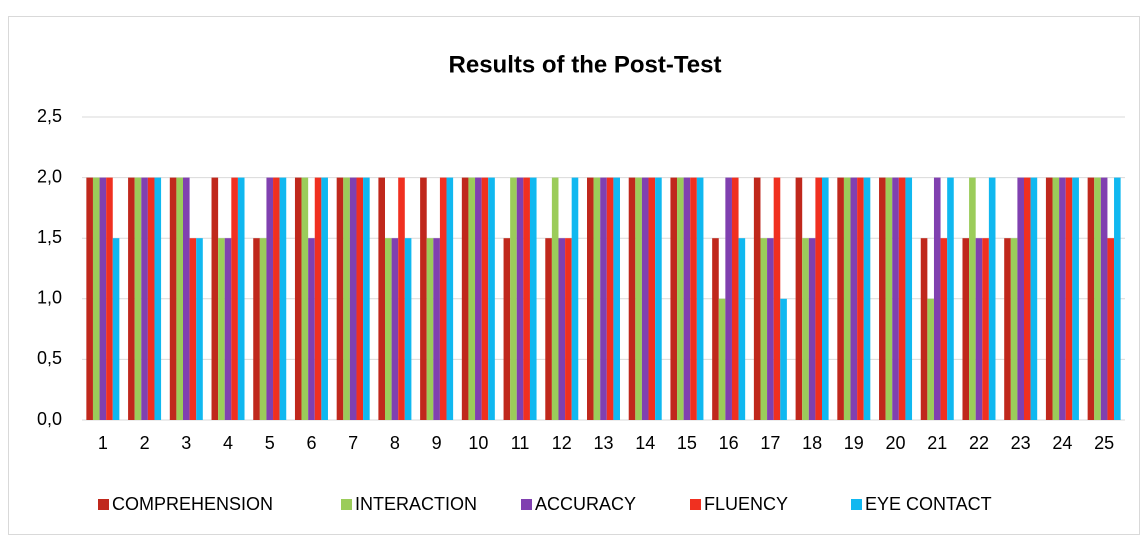  Describe the element at coordinates (437, 443) in the screenshot. I see `x-tick-label: 9` at that location.